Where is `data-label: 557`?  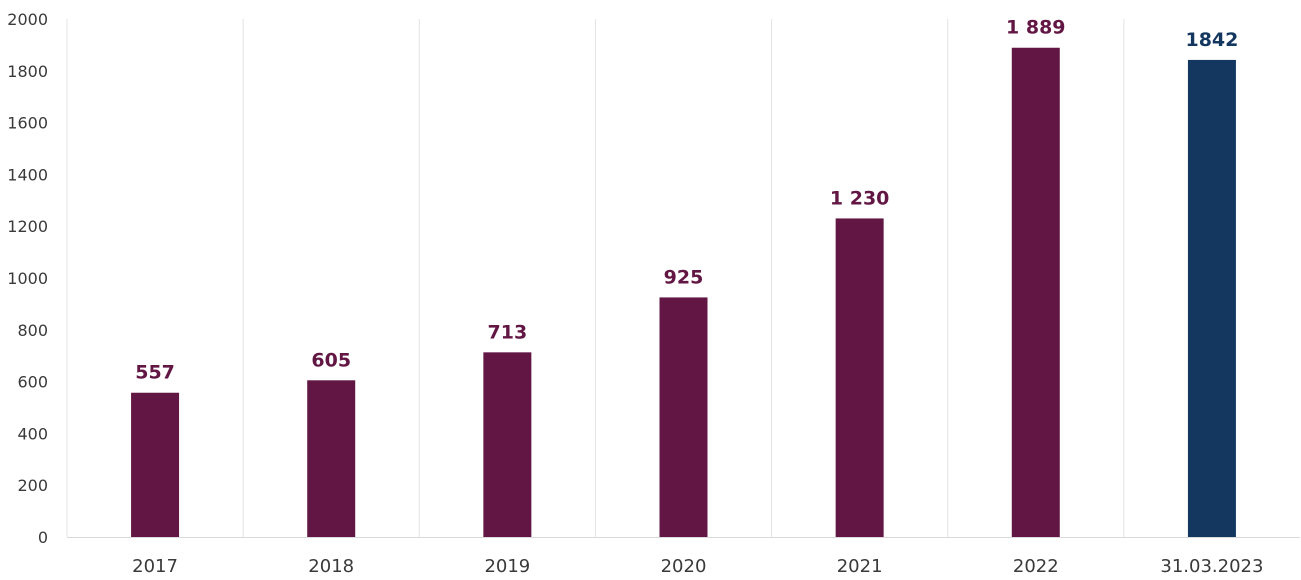
data-label: 557 is located at coordinates (155, 373).